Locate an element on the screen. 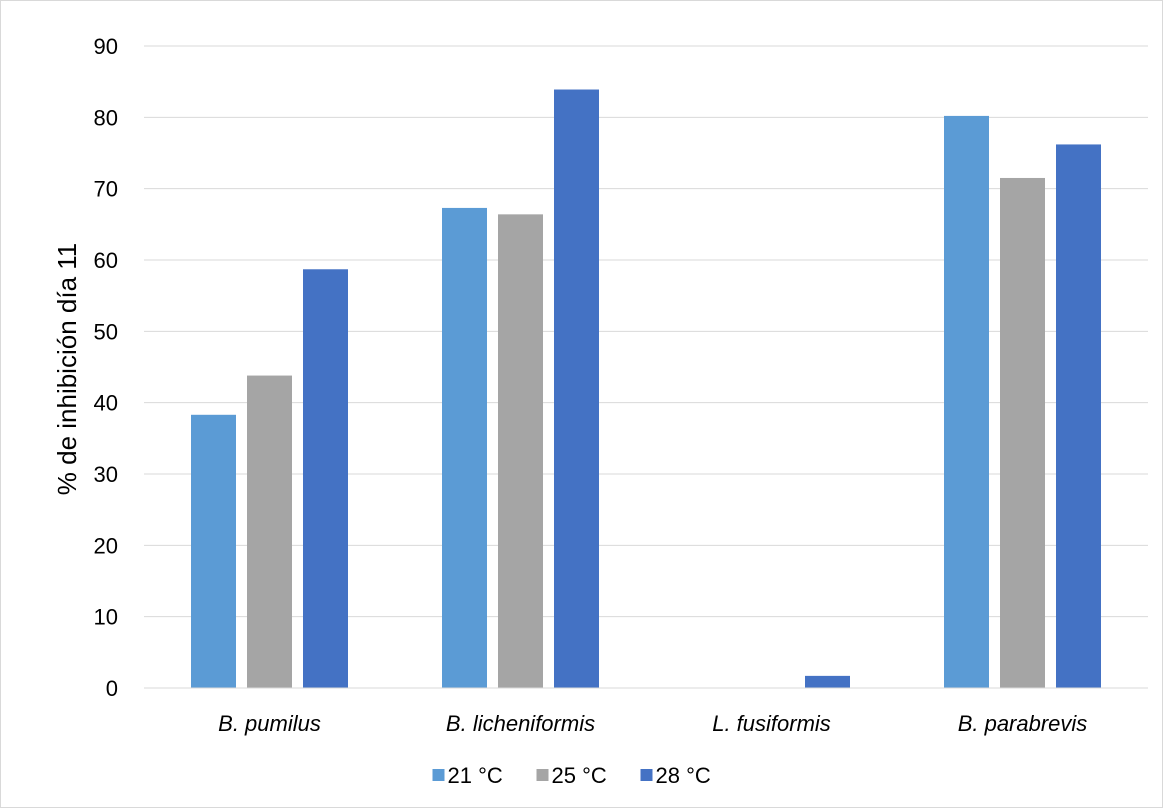  x-category-label: B. pumilus is located at coordinates (269, 723).